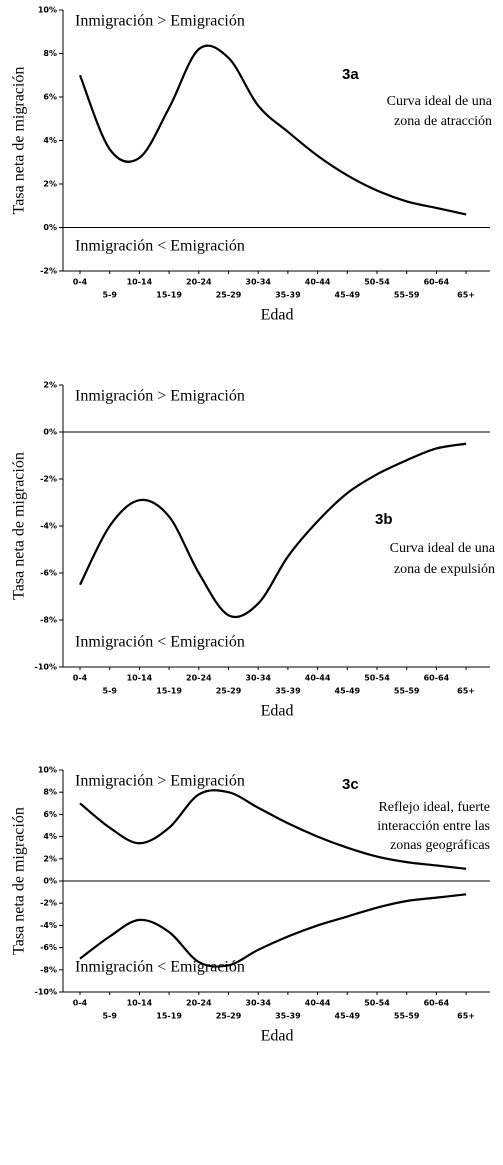 This screenshot has width=503, height=1165. I want to click on panel-label: 3b, so click(384, 519).